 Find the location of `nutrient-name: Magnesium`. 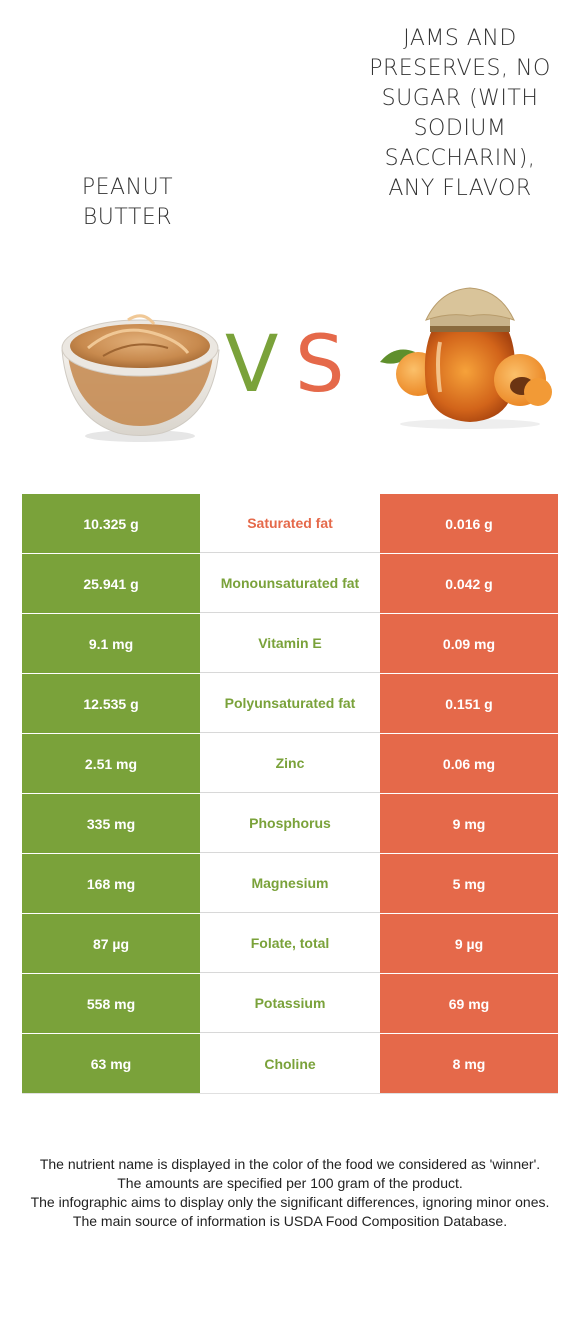

nutrient-name: Magnesium is located at coordinates (290, 883).